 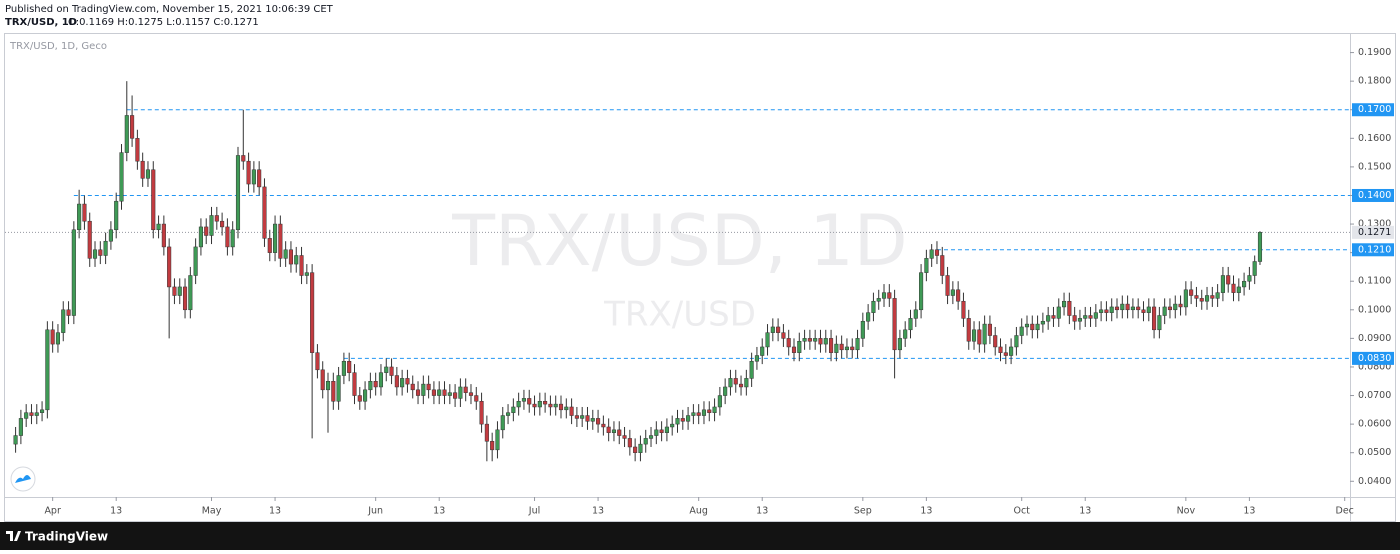 I want to click on level-label: 0.0830, so click(x=1374, y=358).